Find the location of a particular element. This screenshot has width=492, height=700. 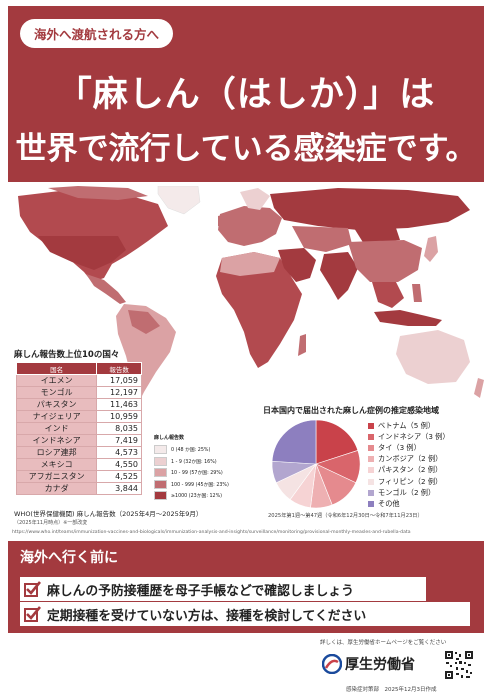

ranking-source: WHO(世界保健機関) 麻しん報告数（2025年4月～2025年9月） is located at coordinates (108, 514).